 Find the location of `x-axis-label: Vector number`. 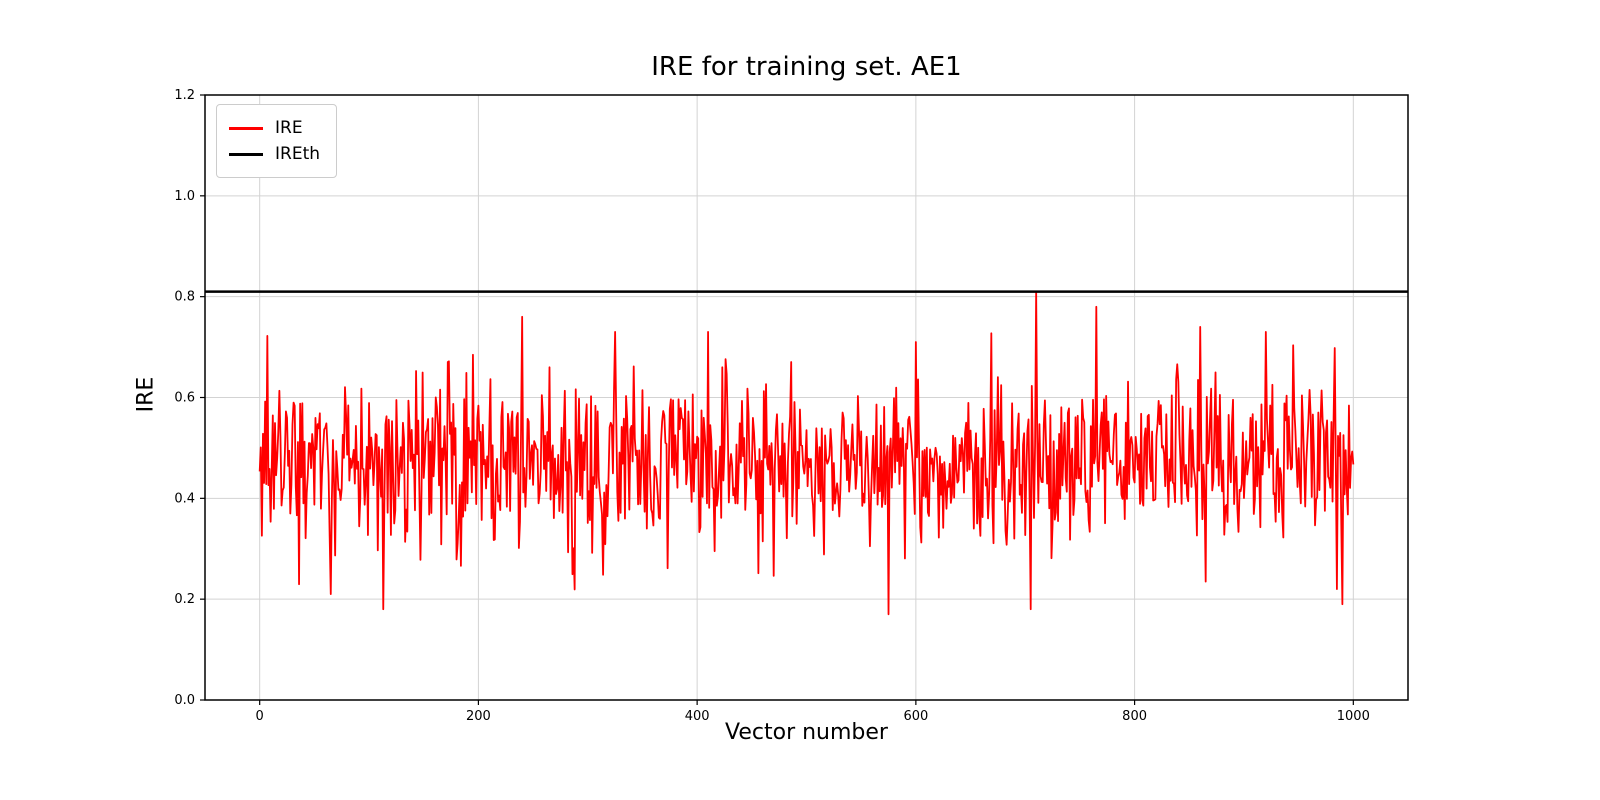

x-axis-label: Vector number is located at coordinates (806, 732).